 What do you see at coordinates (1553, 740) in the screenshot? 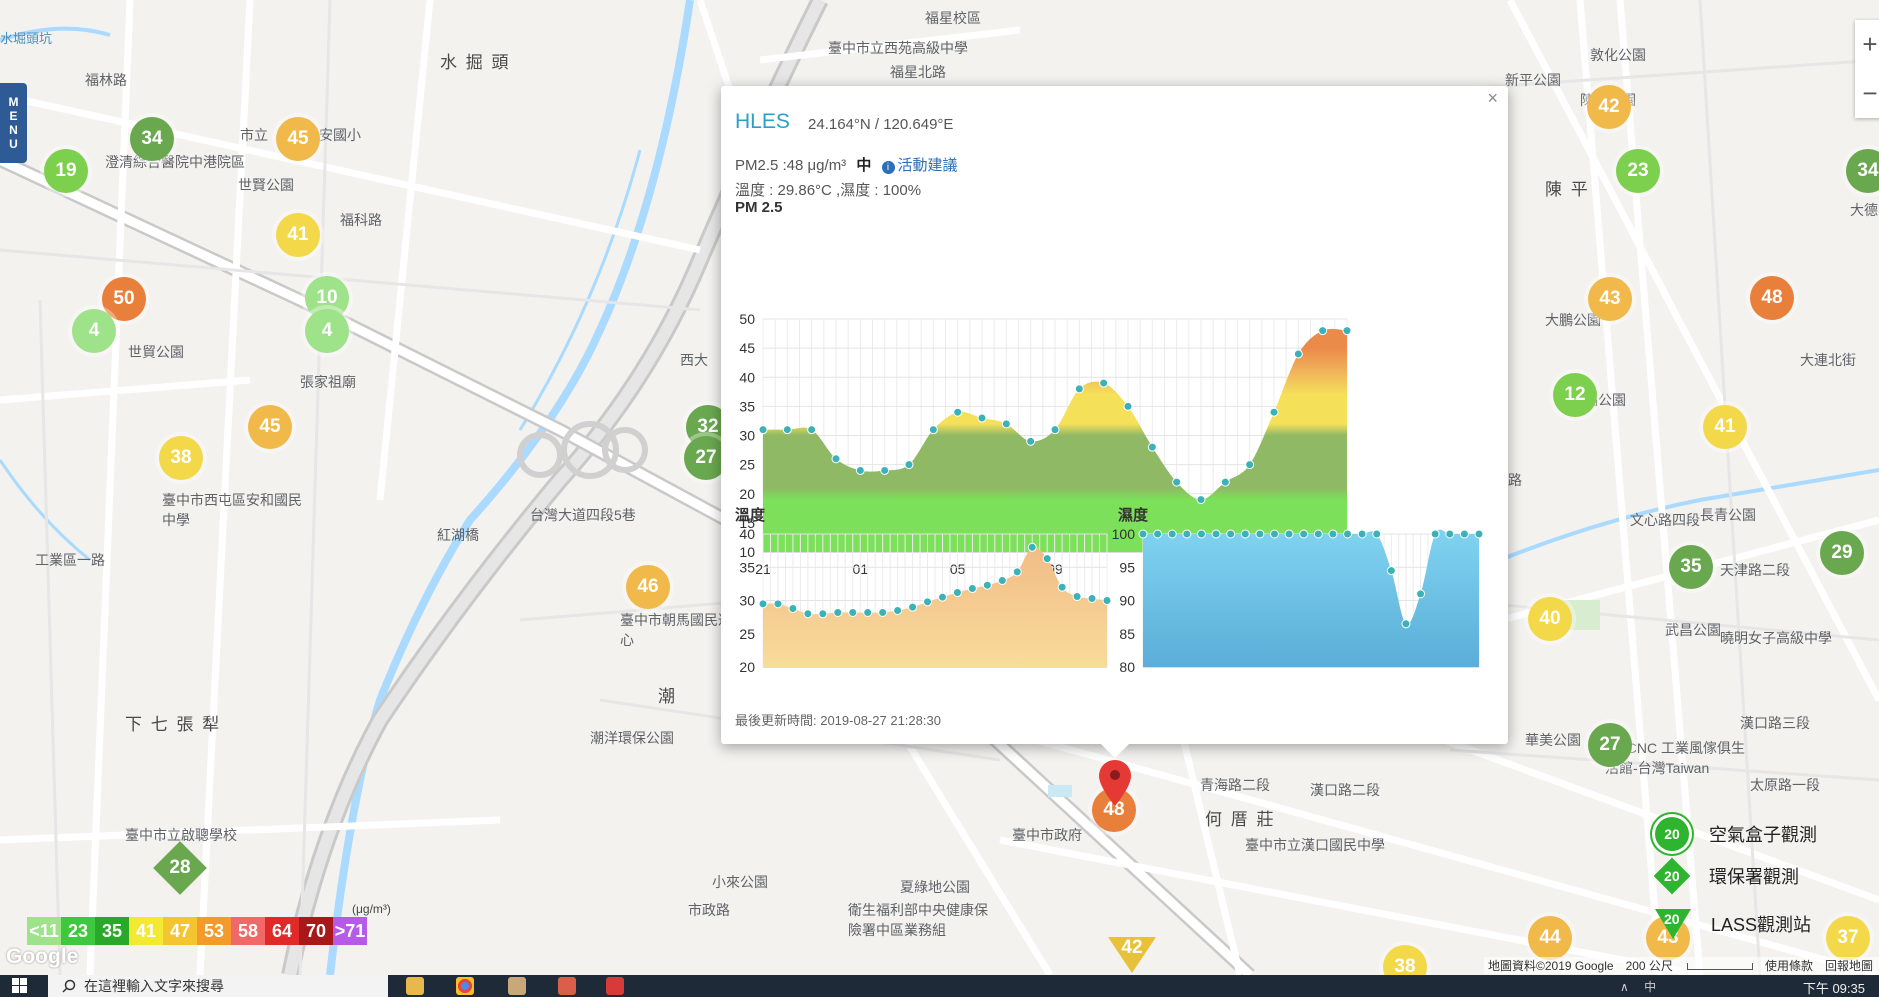
I see `map-place-label: 華美公園` at bounding box center [1553, 740].